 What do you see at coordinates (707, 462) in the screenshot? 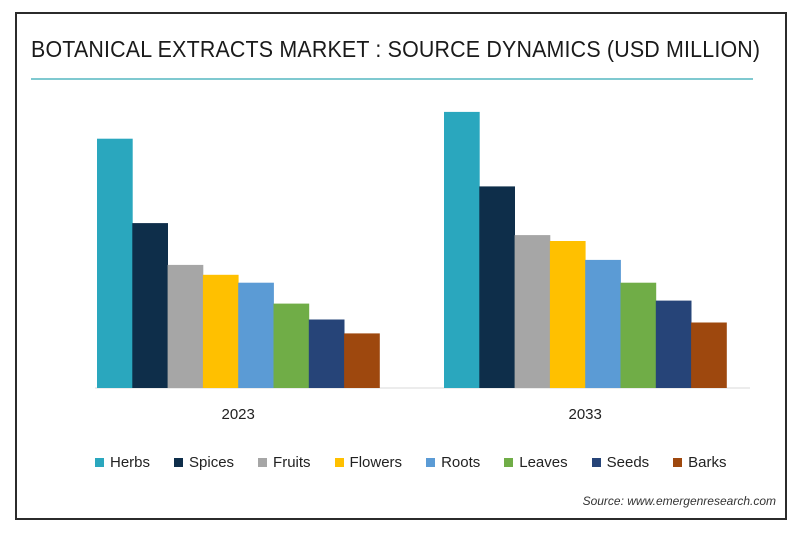
I see `legend-label: Barks` at bounding box center [707, 462].